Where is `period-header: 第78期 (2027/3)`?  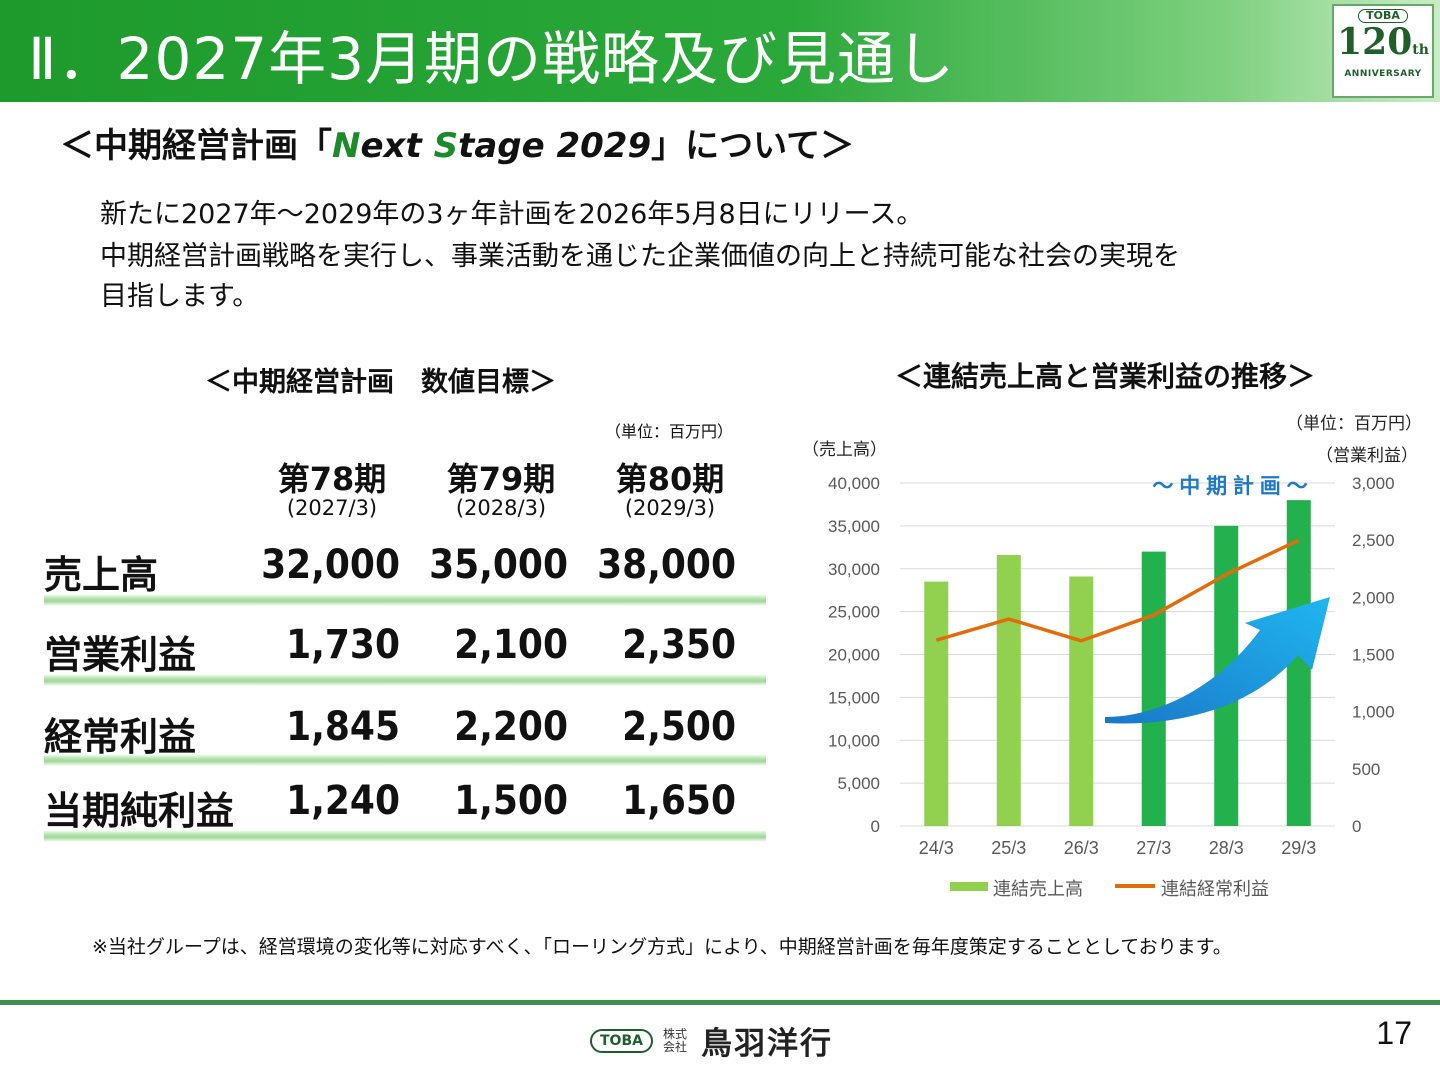
period-header: 第78期 (2027/3) is located at coordinates (332, 490).